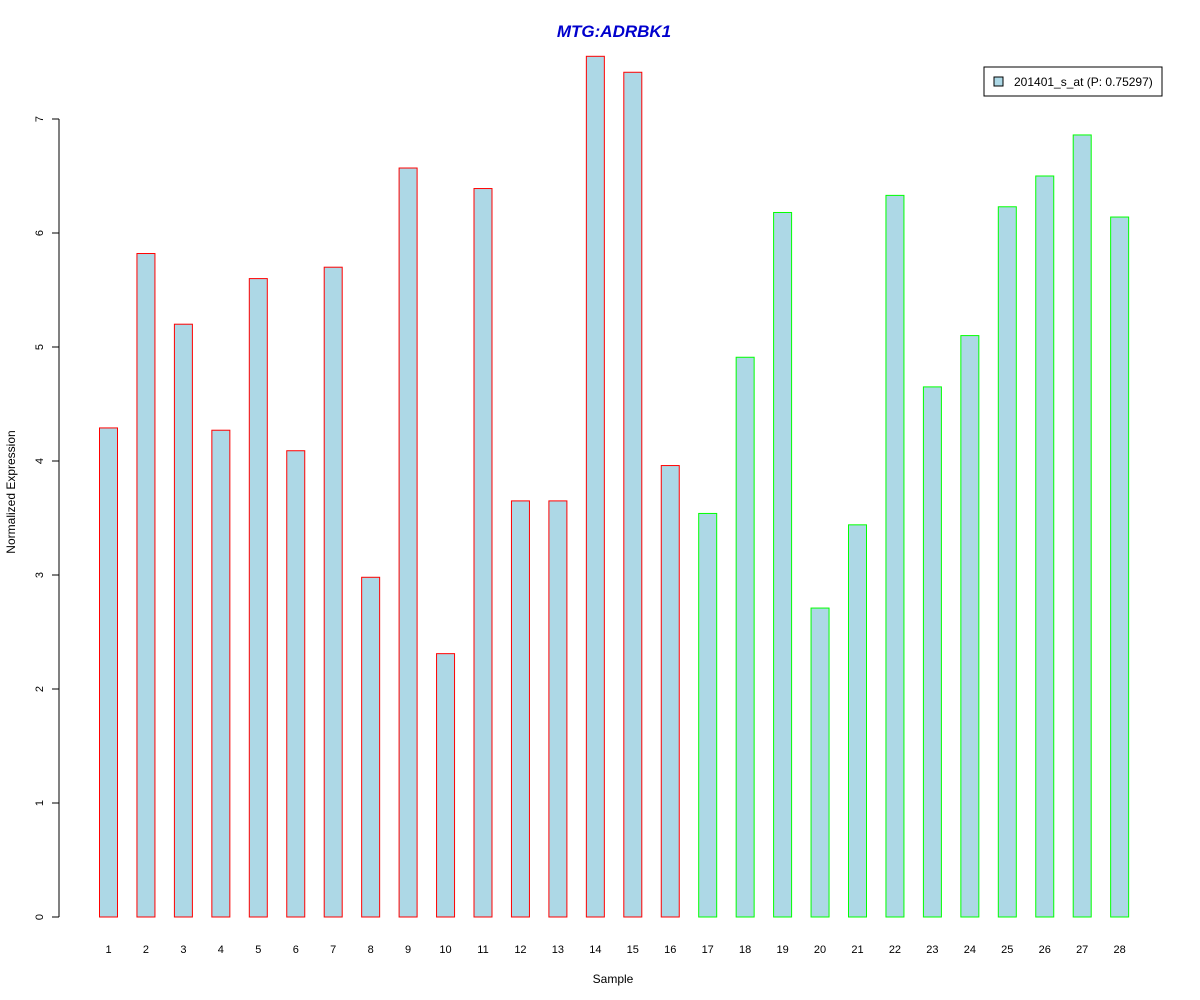 The height and width of the screenshot is (1000, 1200). Describe the element at coordinates (333, 950) in the screenshot. I see `x-tick-label: 7` at that location.